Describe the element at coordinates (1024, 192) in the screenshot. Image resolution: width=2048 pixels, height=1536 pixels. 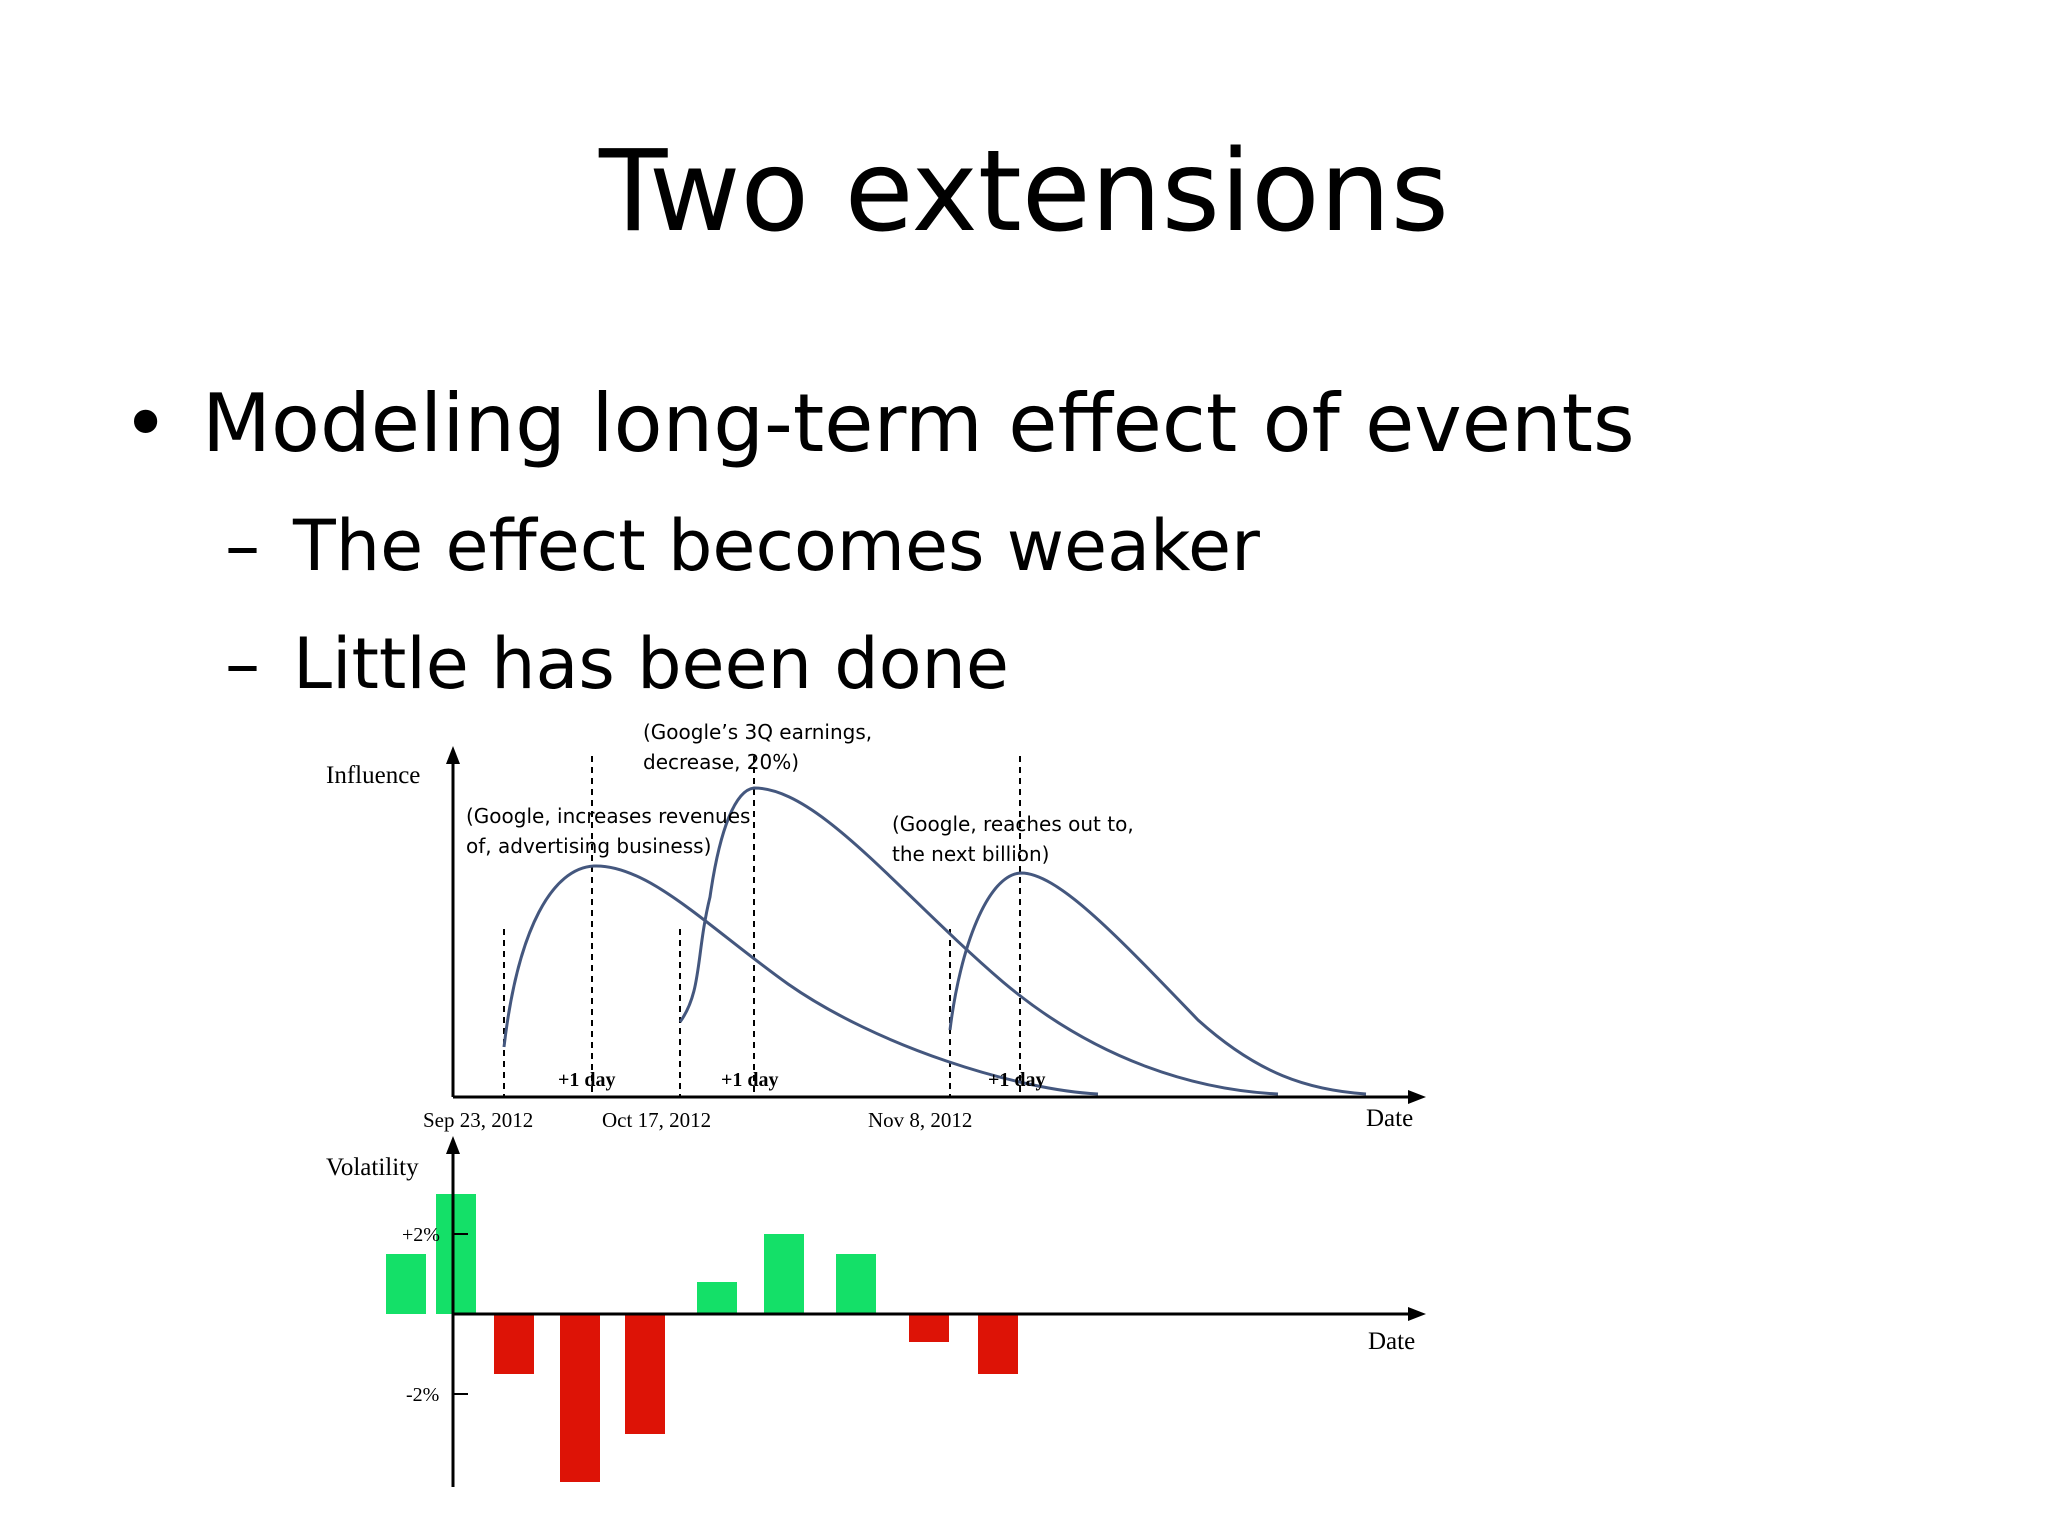
I see `slide-title: Two extensions` at that location.